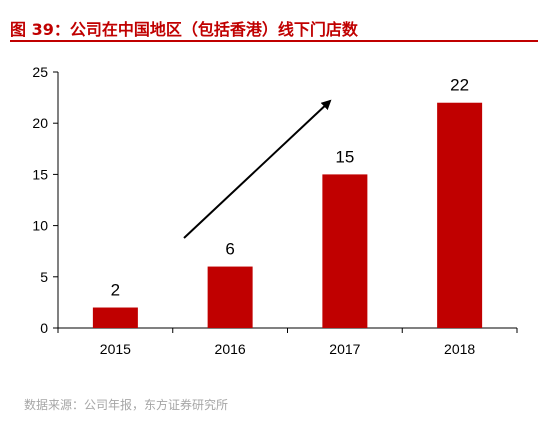  What do you see at coordinates (459, 85) in the screenshot?
I see `data-label-2018: 22` at bounding box center [459, 85].